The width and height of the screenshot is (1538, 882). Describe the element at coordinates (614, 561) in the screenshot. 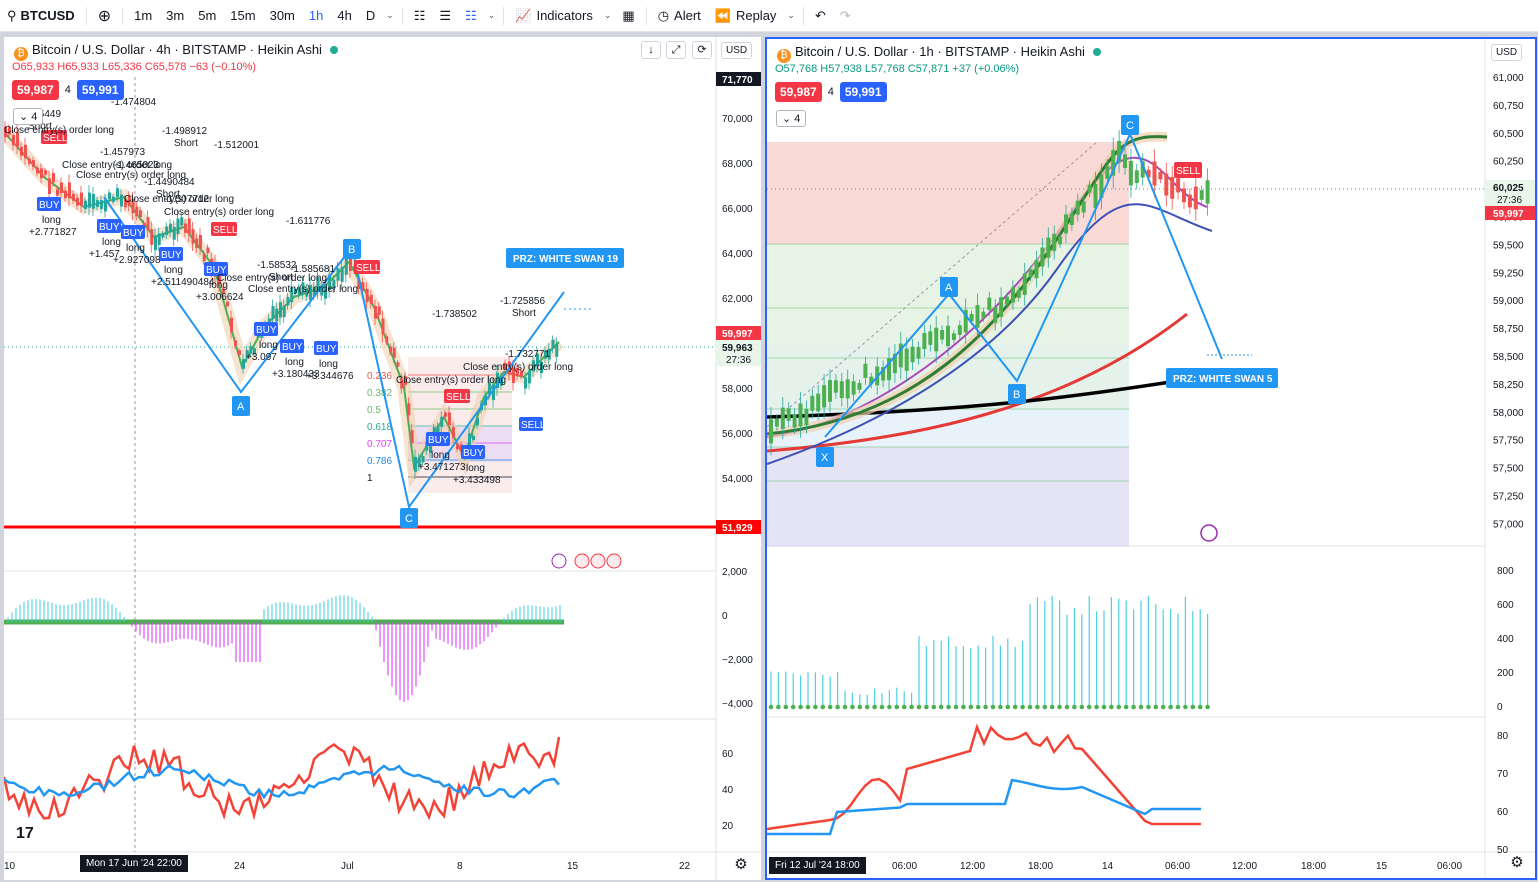

I see `us-flag-event-icon` at that location.